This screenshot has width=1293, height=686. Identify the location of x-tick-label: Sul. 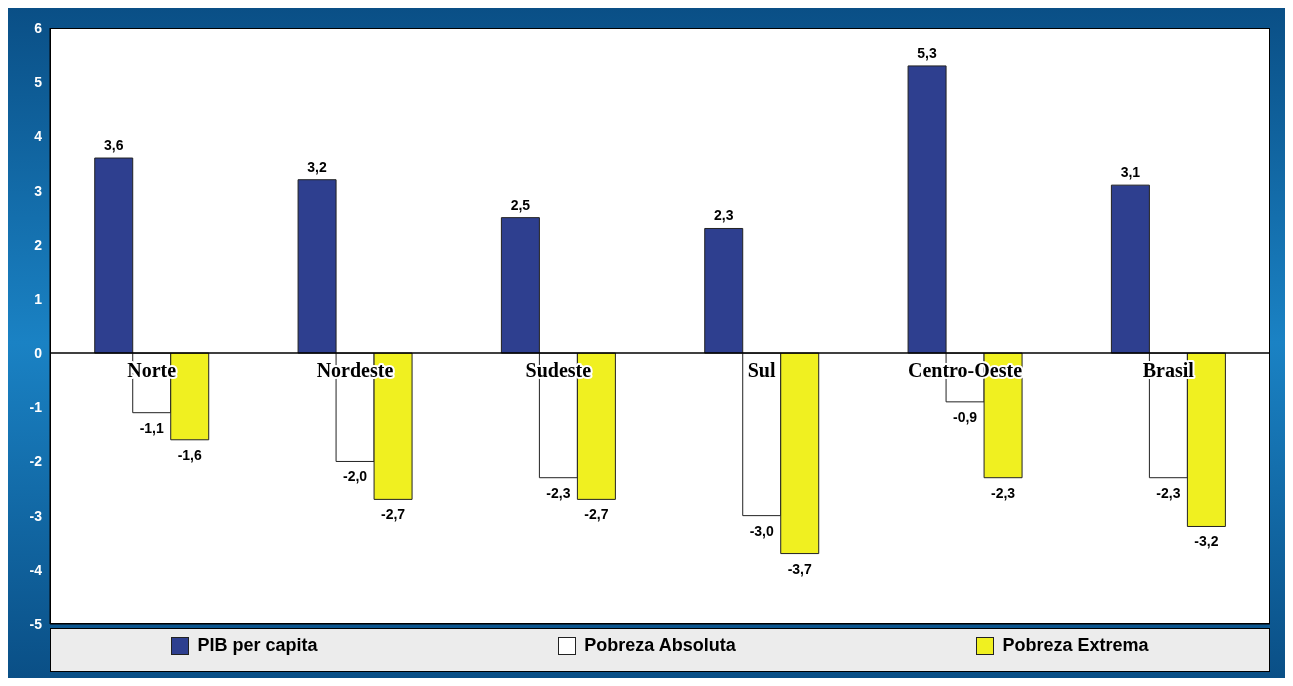
(762, 370).